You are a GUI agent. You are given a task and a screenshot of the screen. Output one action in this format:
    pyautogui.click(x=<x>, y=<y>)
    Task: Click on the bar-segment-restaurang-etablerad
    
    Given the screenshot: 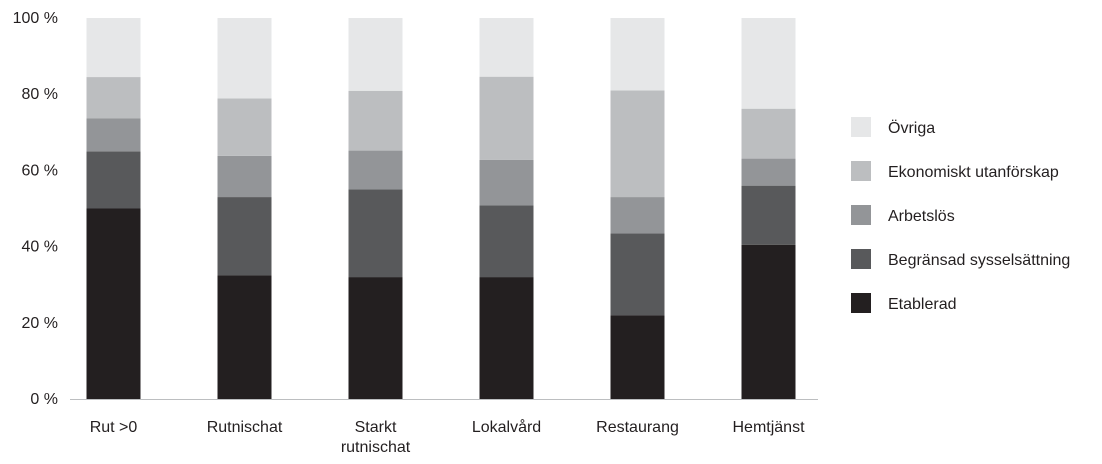 What is the action you would take?
    pyautogui.click(x=637, y=357)
    